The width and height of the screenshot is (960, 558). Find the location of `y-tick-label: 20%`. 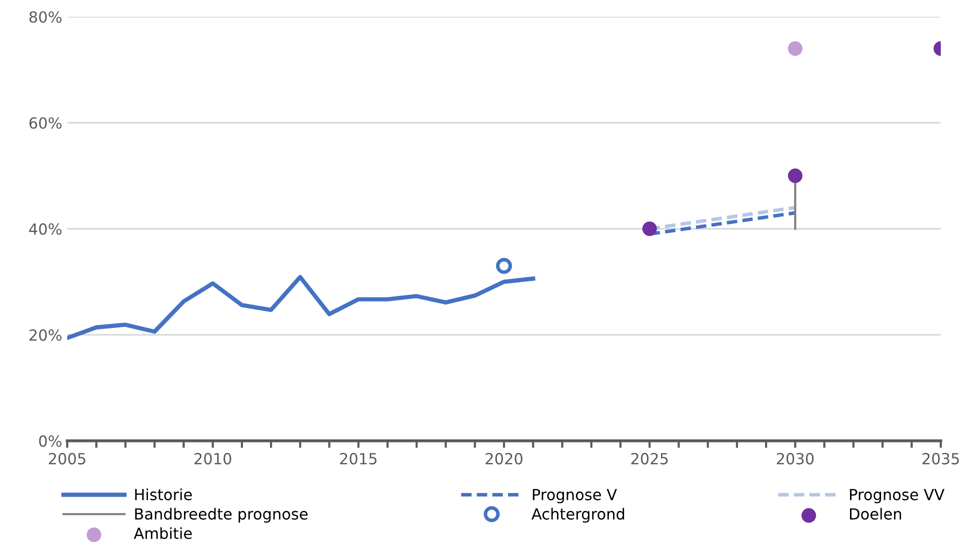

y-tick-label: 20% is located at coordinates (46, 335).